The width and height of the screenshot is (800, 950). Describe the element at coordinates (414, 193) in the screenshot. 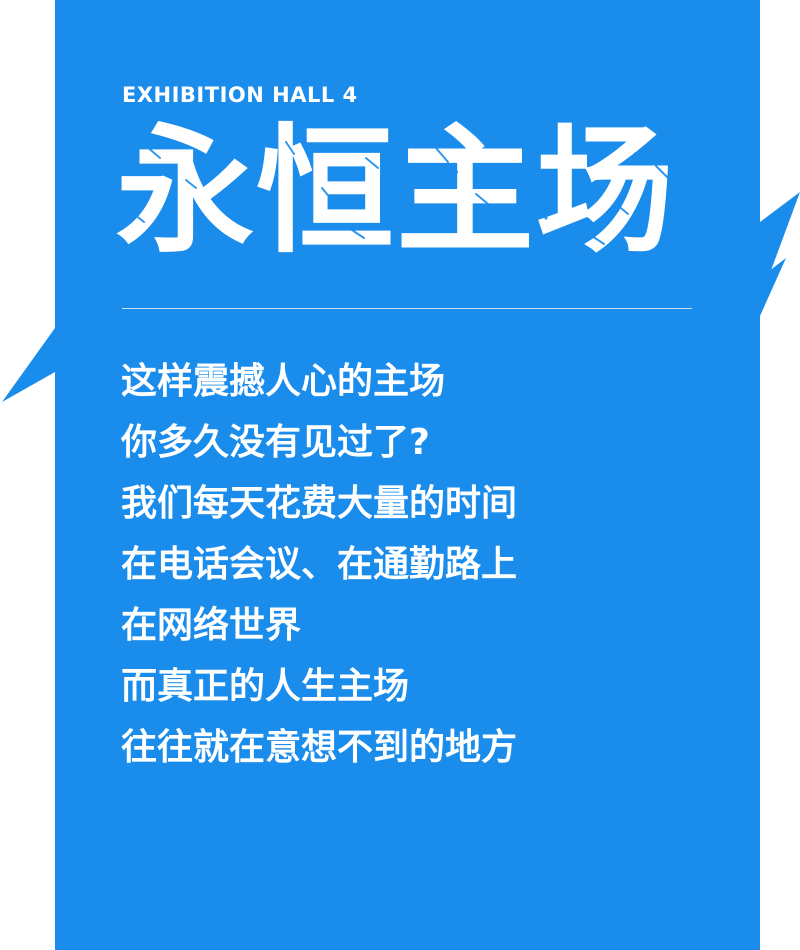

I see `title-grunge-texture` at that location.